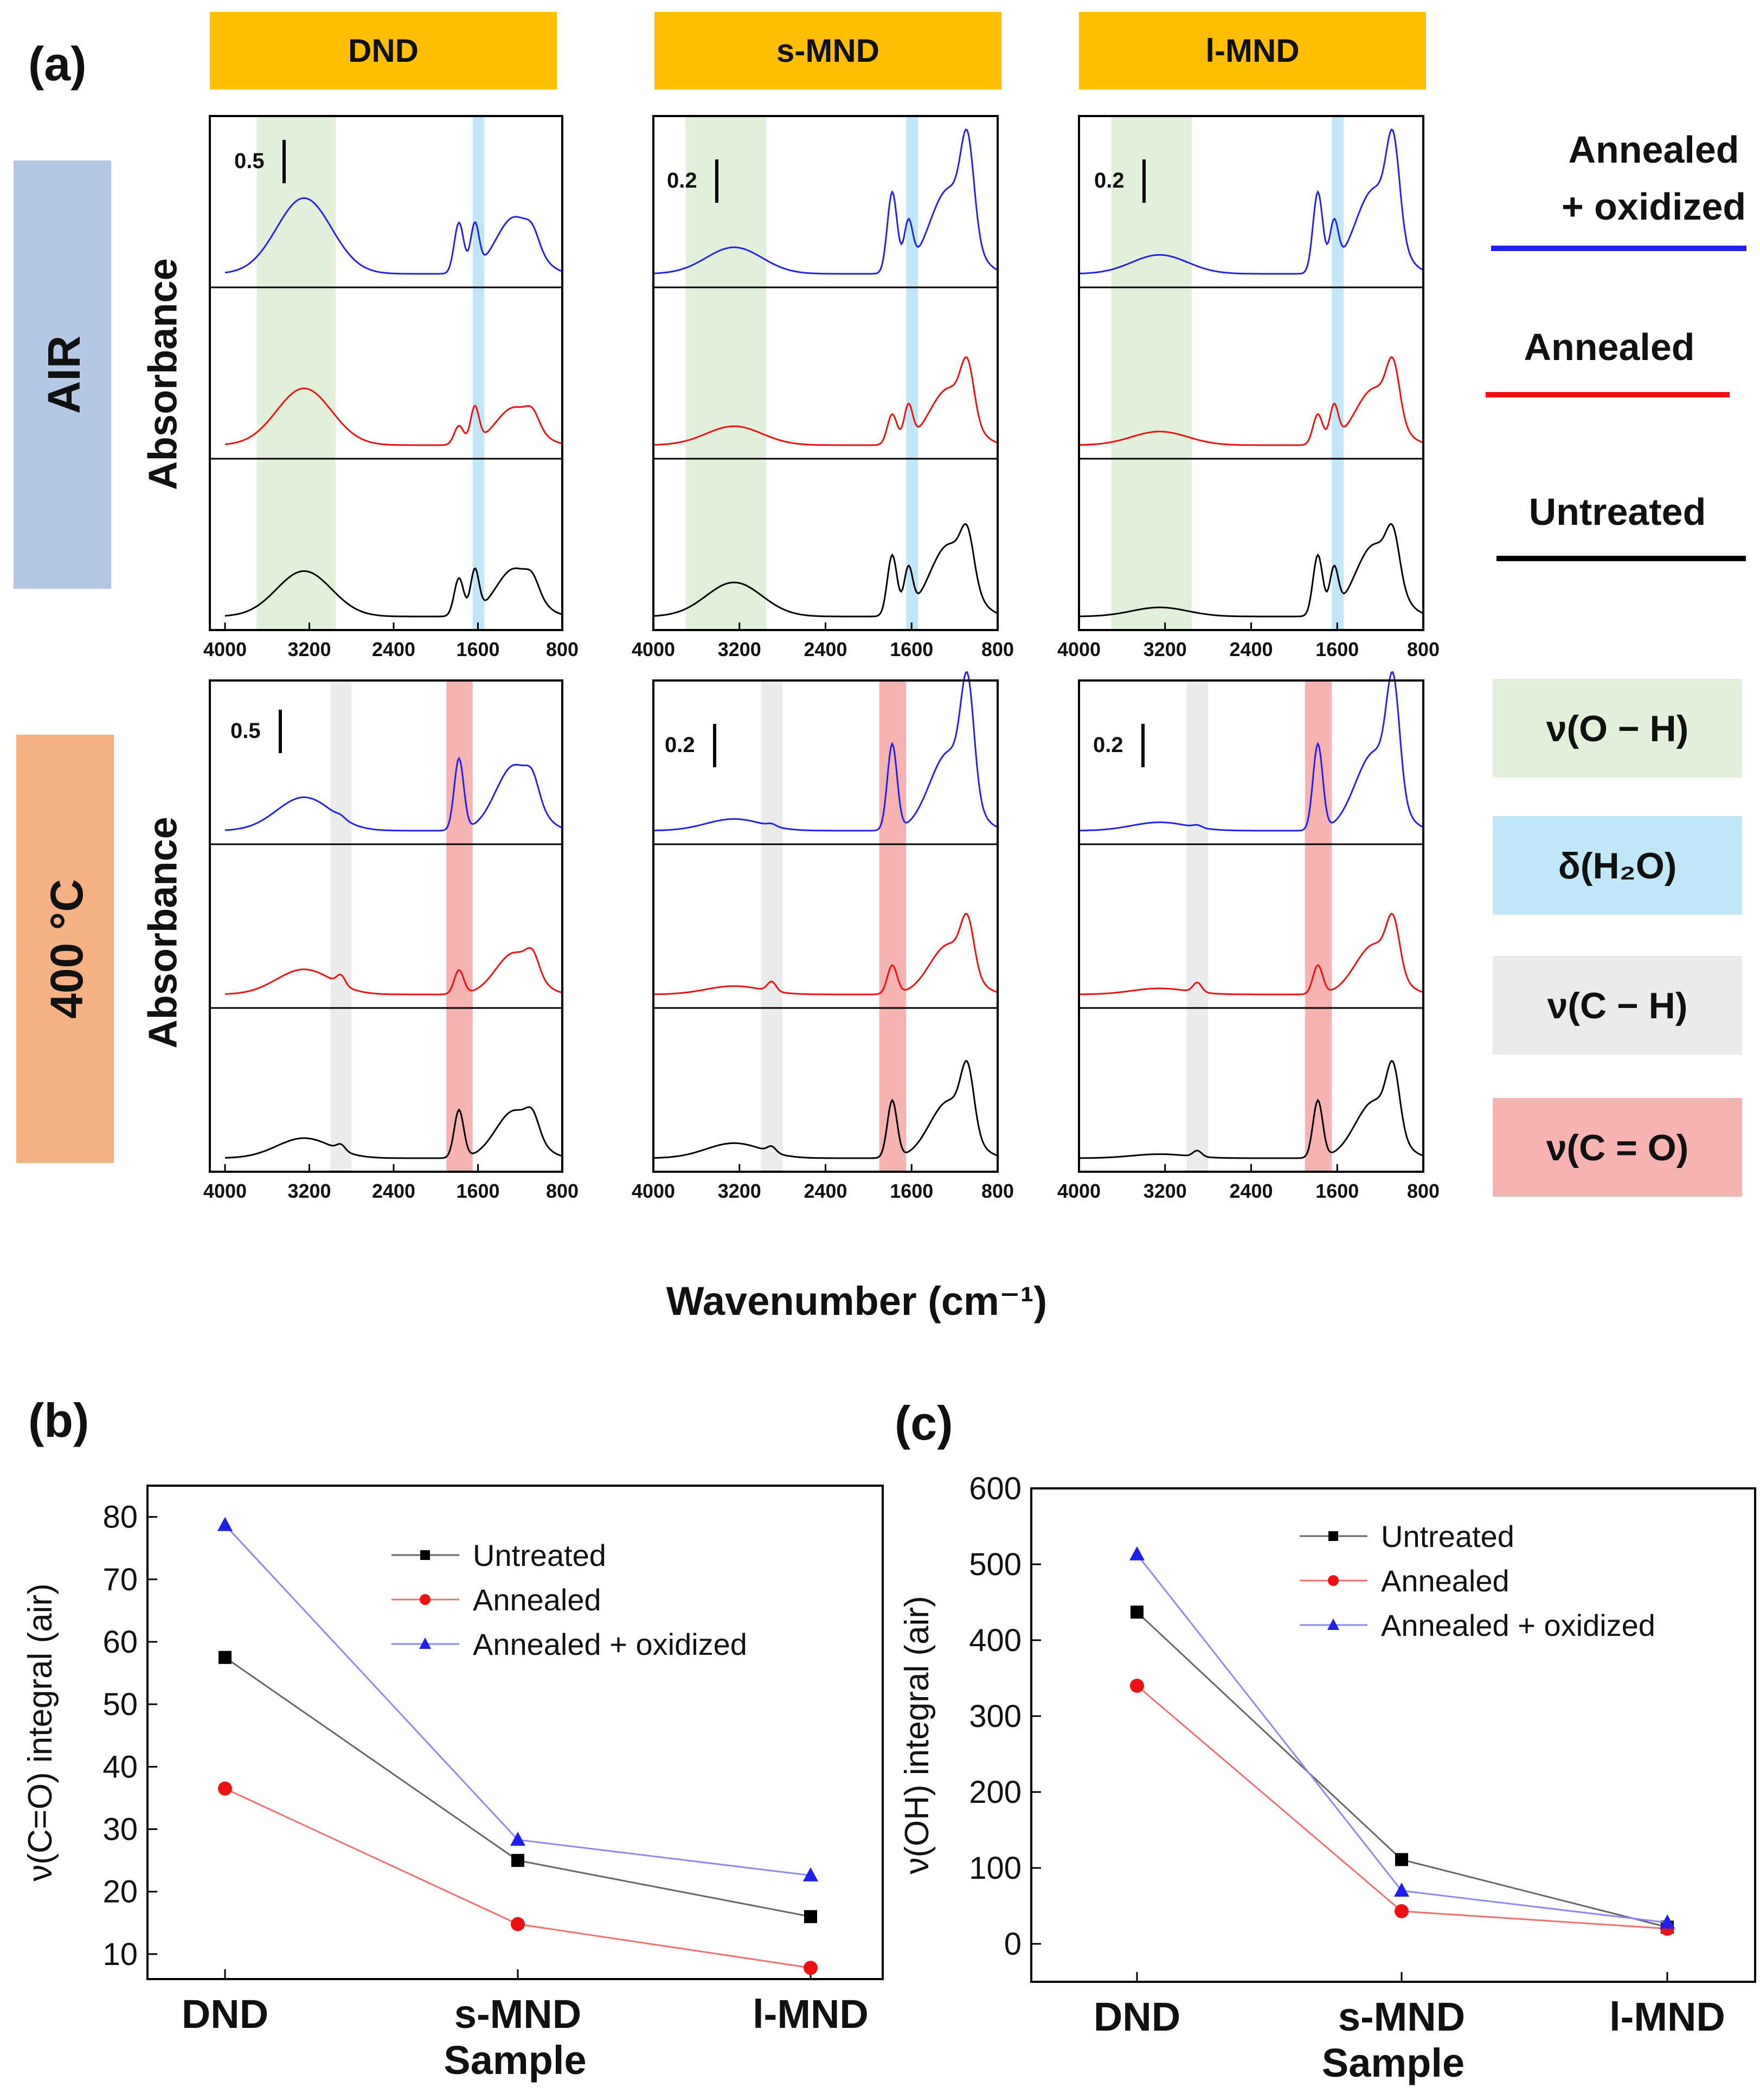 The height and width of the screenshot is (2100, 1760). What do you see at coordinates (120, 1766) in the screenshot?
I see `y-tick-label: 40` at bounding box center [120, 1766].